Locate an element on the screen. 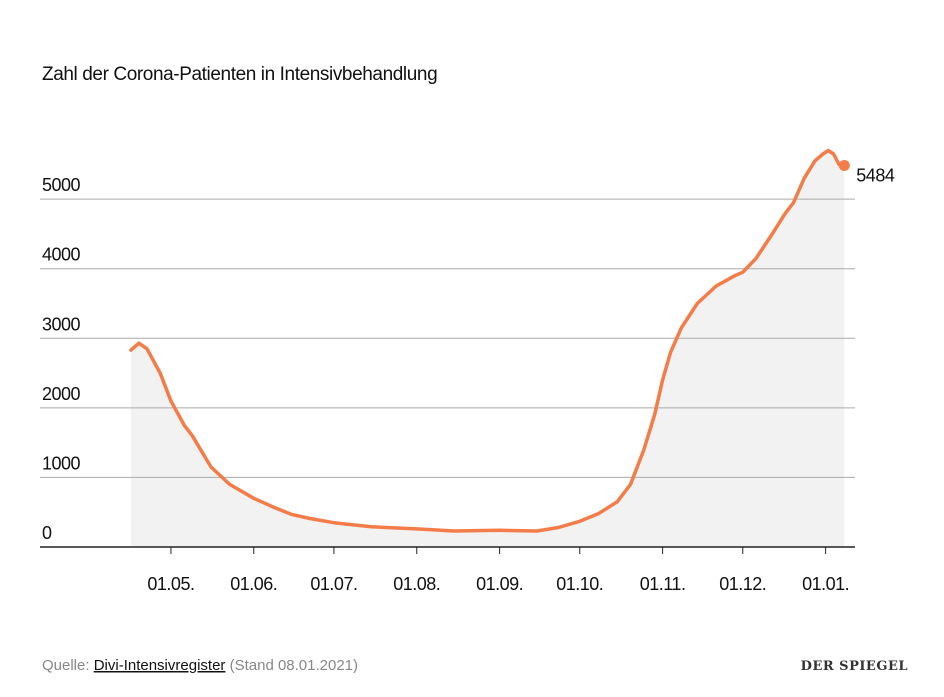  end-dot is located at coordinates (844, 166).